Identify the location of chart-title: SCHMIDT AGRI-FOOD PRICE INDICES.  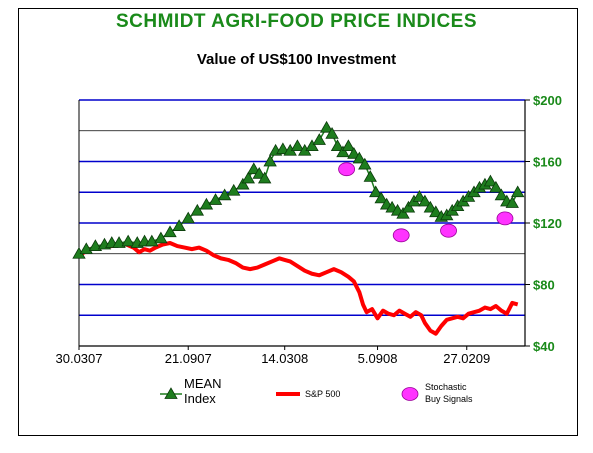
(296, 21).